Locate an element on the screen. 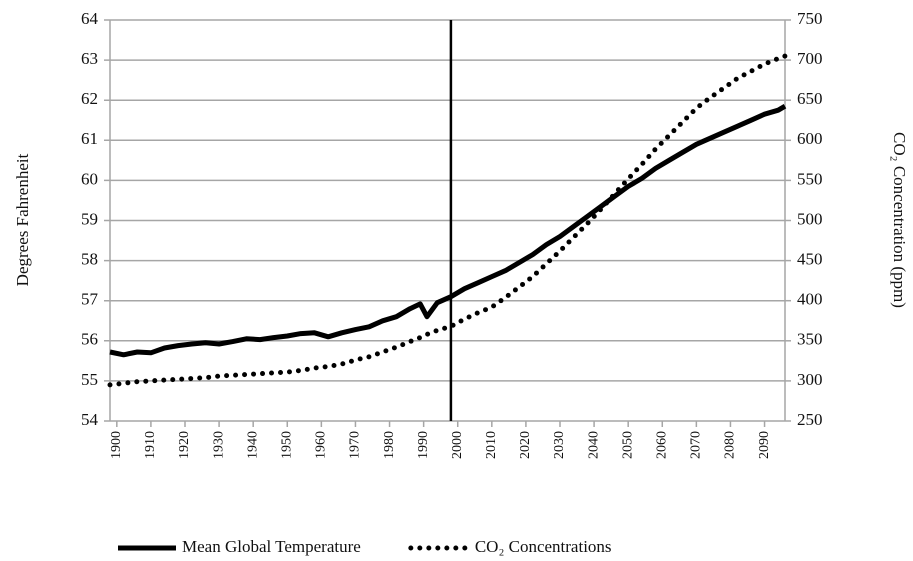 The image size is (913, 561). y2-tick-label: 650 is located at coordinates (810, 98).